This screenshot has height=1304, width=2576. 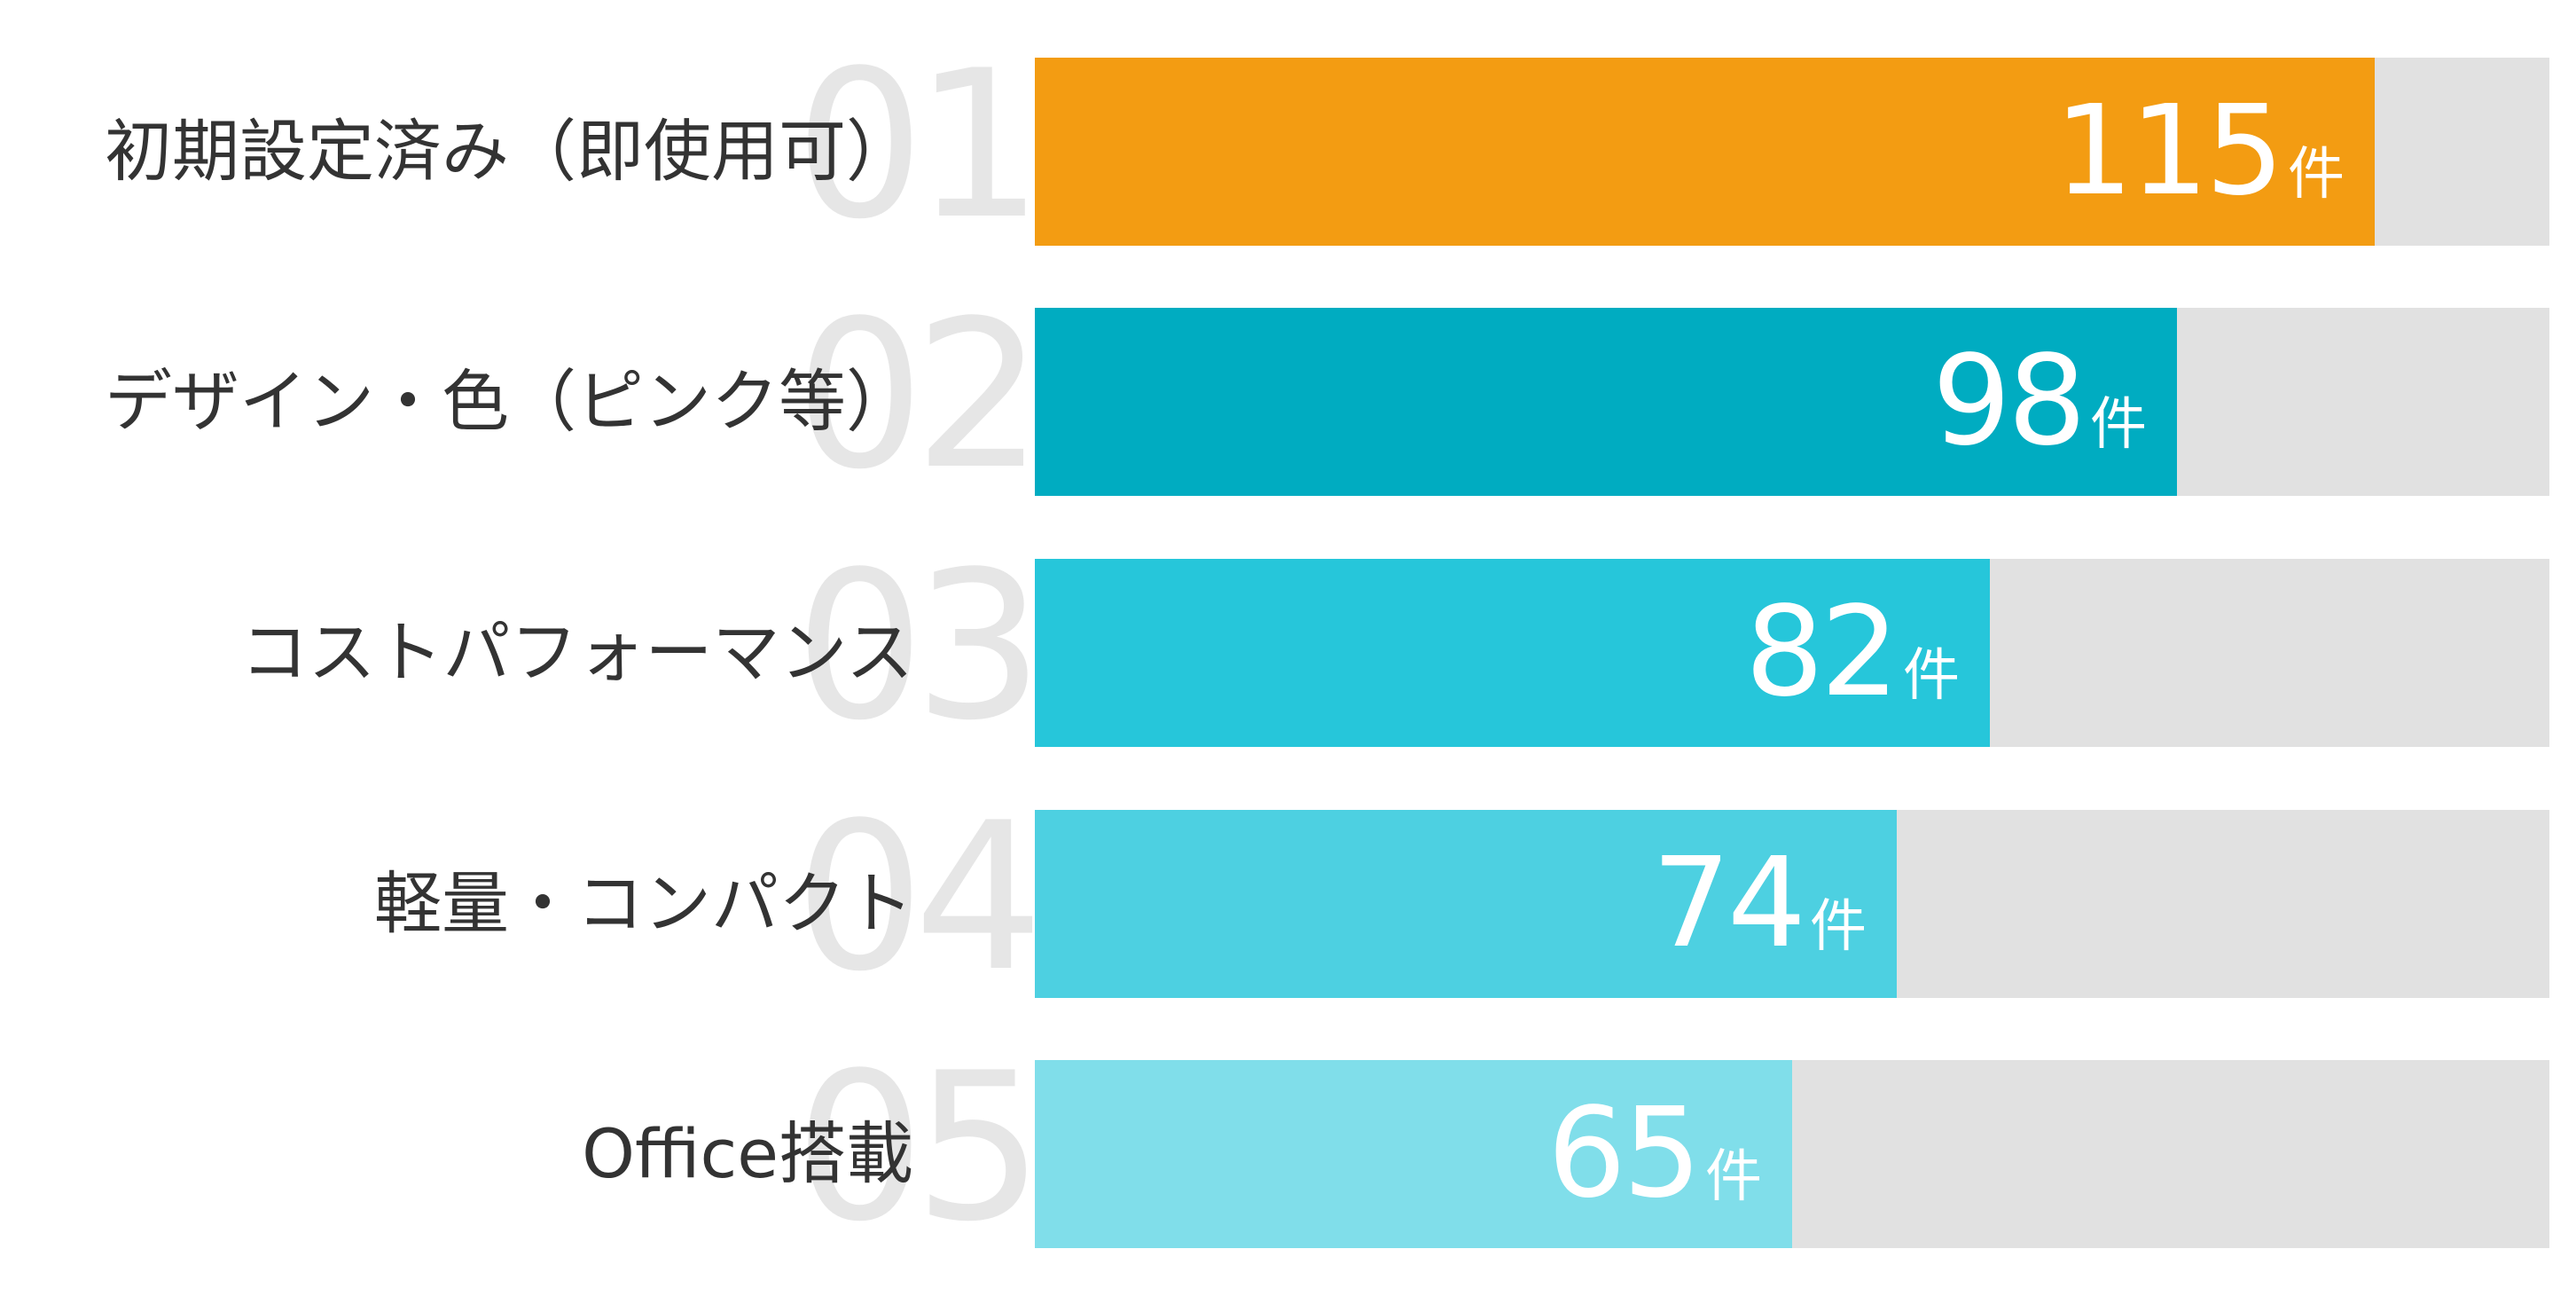 I want to click on bar-track: 115 件, so click(x=1792, y=152).